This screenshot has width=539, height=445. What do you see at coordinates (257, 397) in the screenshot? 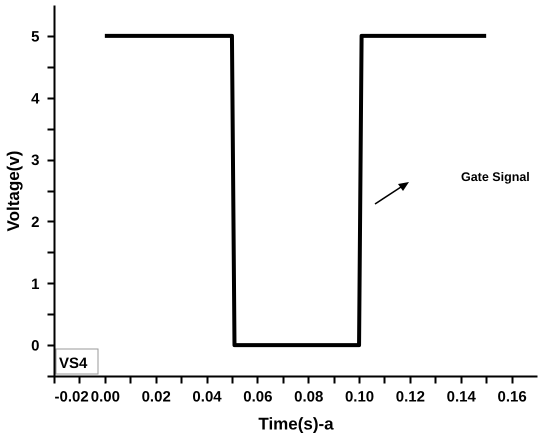
I see `x-tick-label: 0.06` at bounding box center [257, 397].